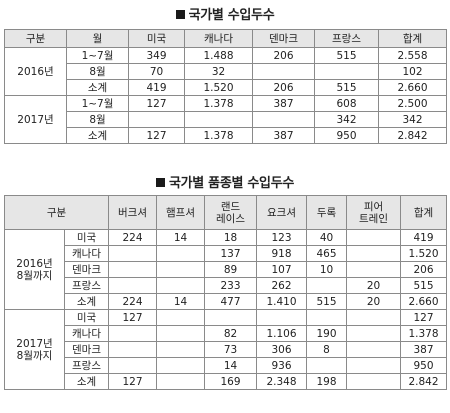  Describe the element at coordinates (327, 349) in the screenshot. I see `table-cell: 8` at that location.